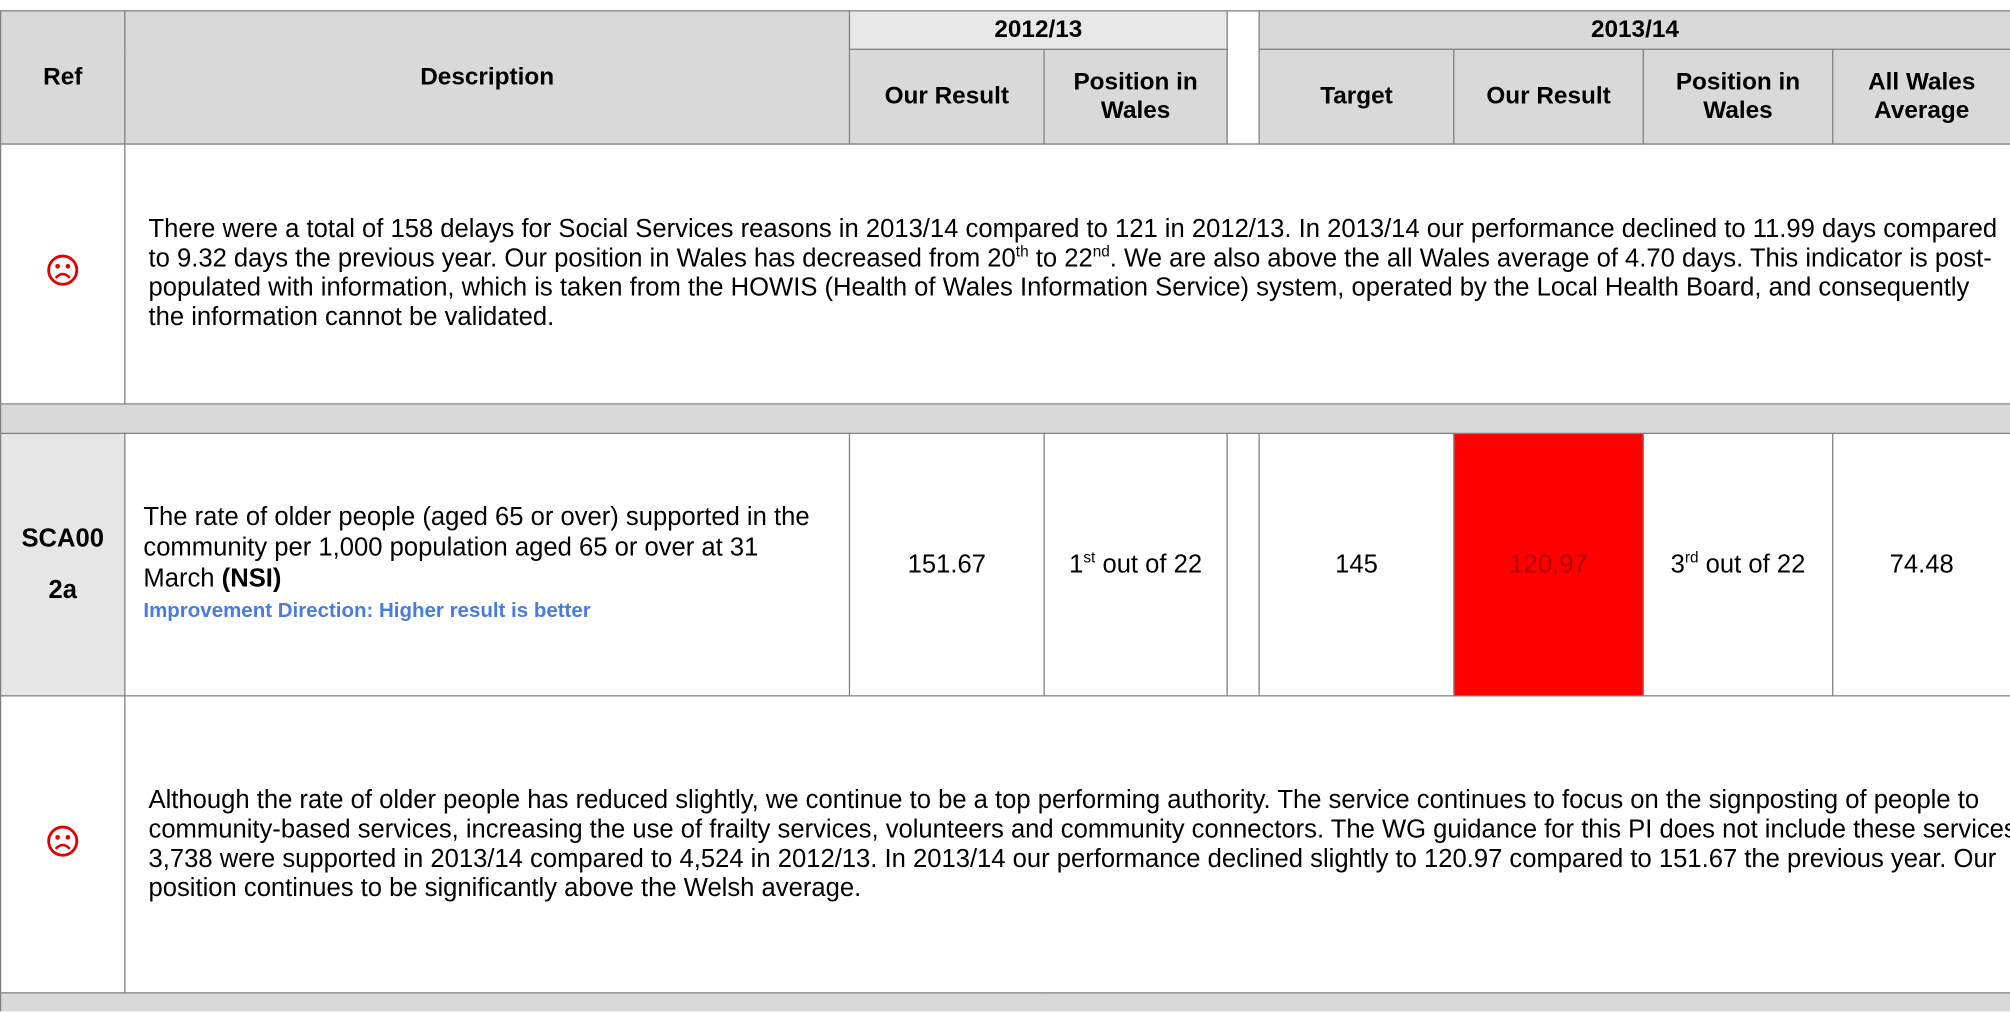  I want to click on superscript: rd, so click(1691, 556).